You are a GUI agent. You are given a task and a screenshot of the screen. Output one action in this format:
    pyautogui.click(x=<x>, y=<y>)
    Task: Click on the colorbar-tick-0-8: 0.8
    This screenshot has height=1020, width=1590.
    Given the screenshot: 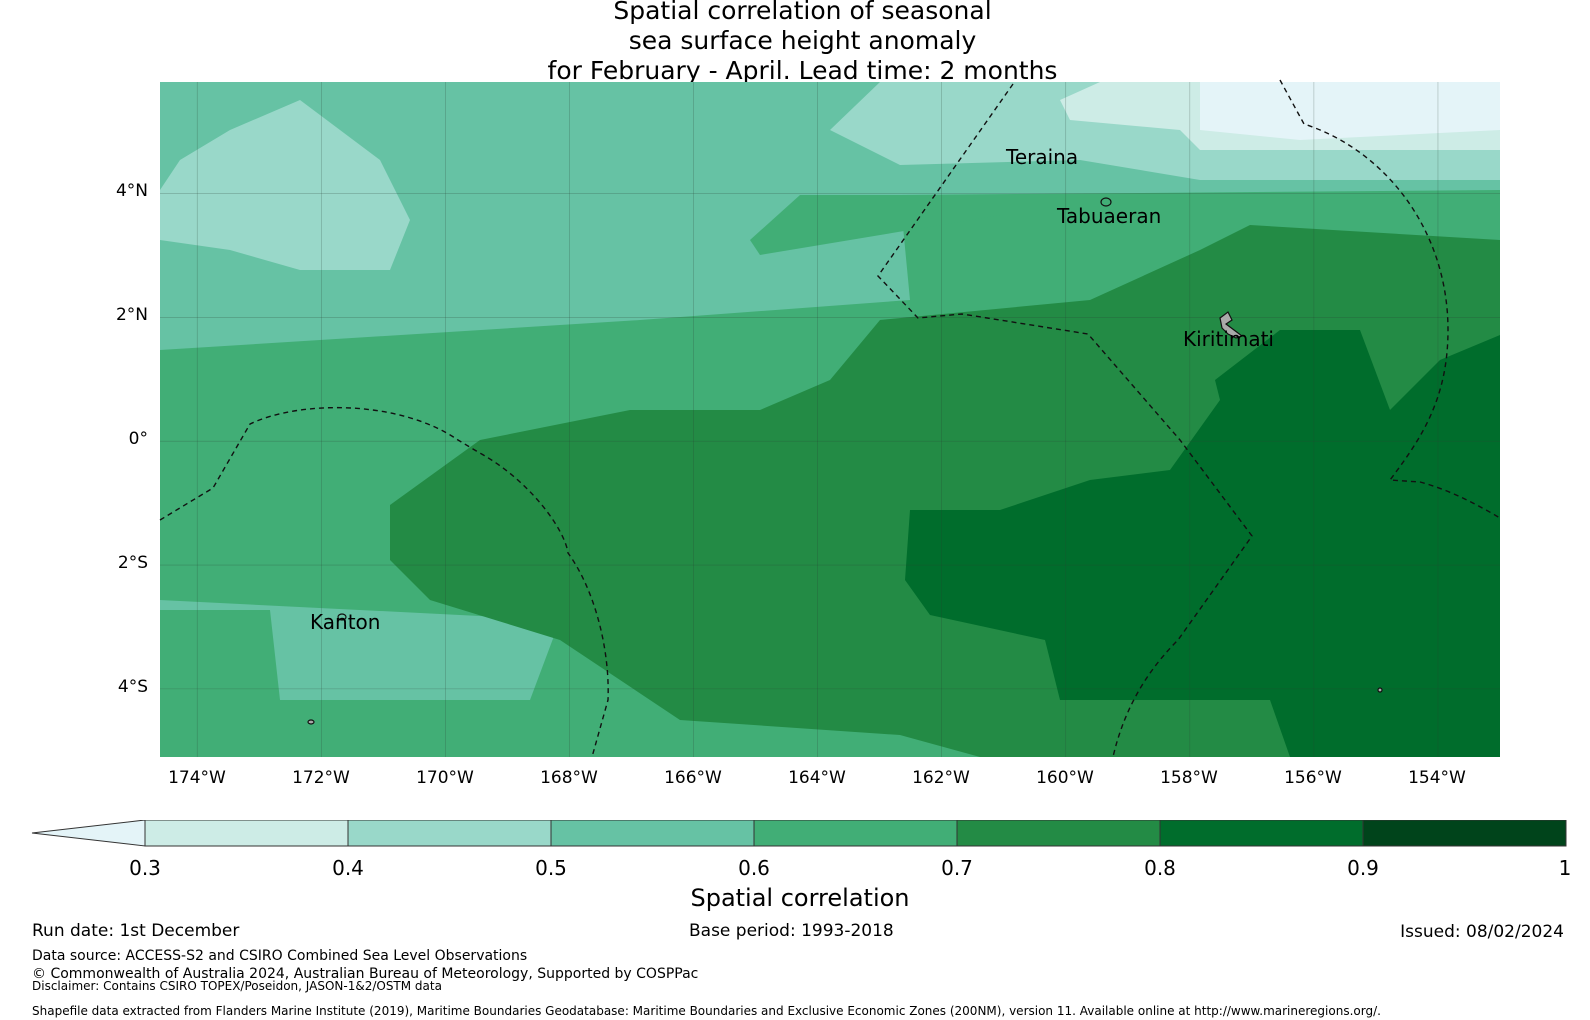 What is the action you would take?
    pyautogui.click(x=1160, y=868)
    